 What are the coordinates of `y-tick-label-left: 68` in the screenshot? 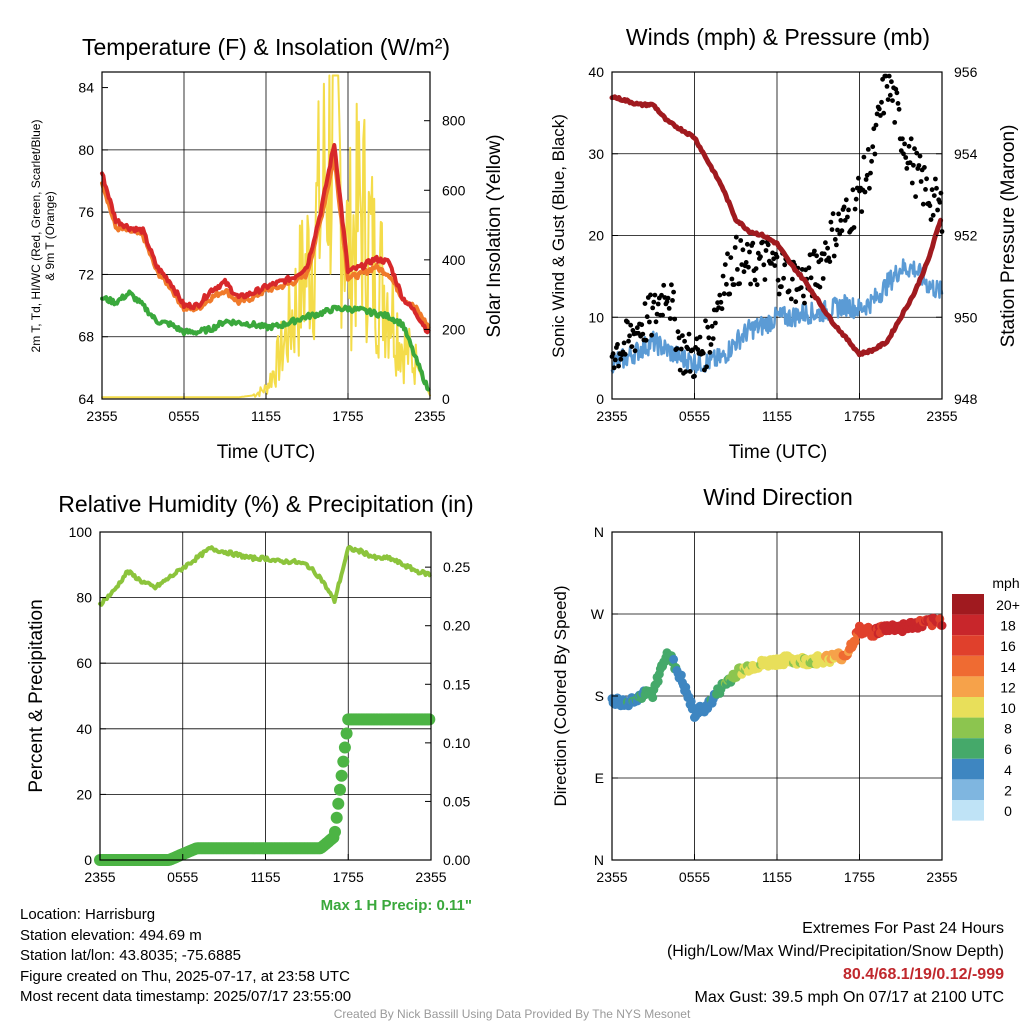 It's located at (86, 337).